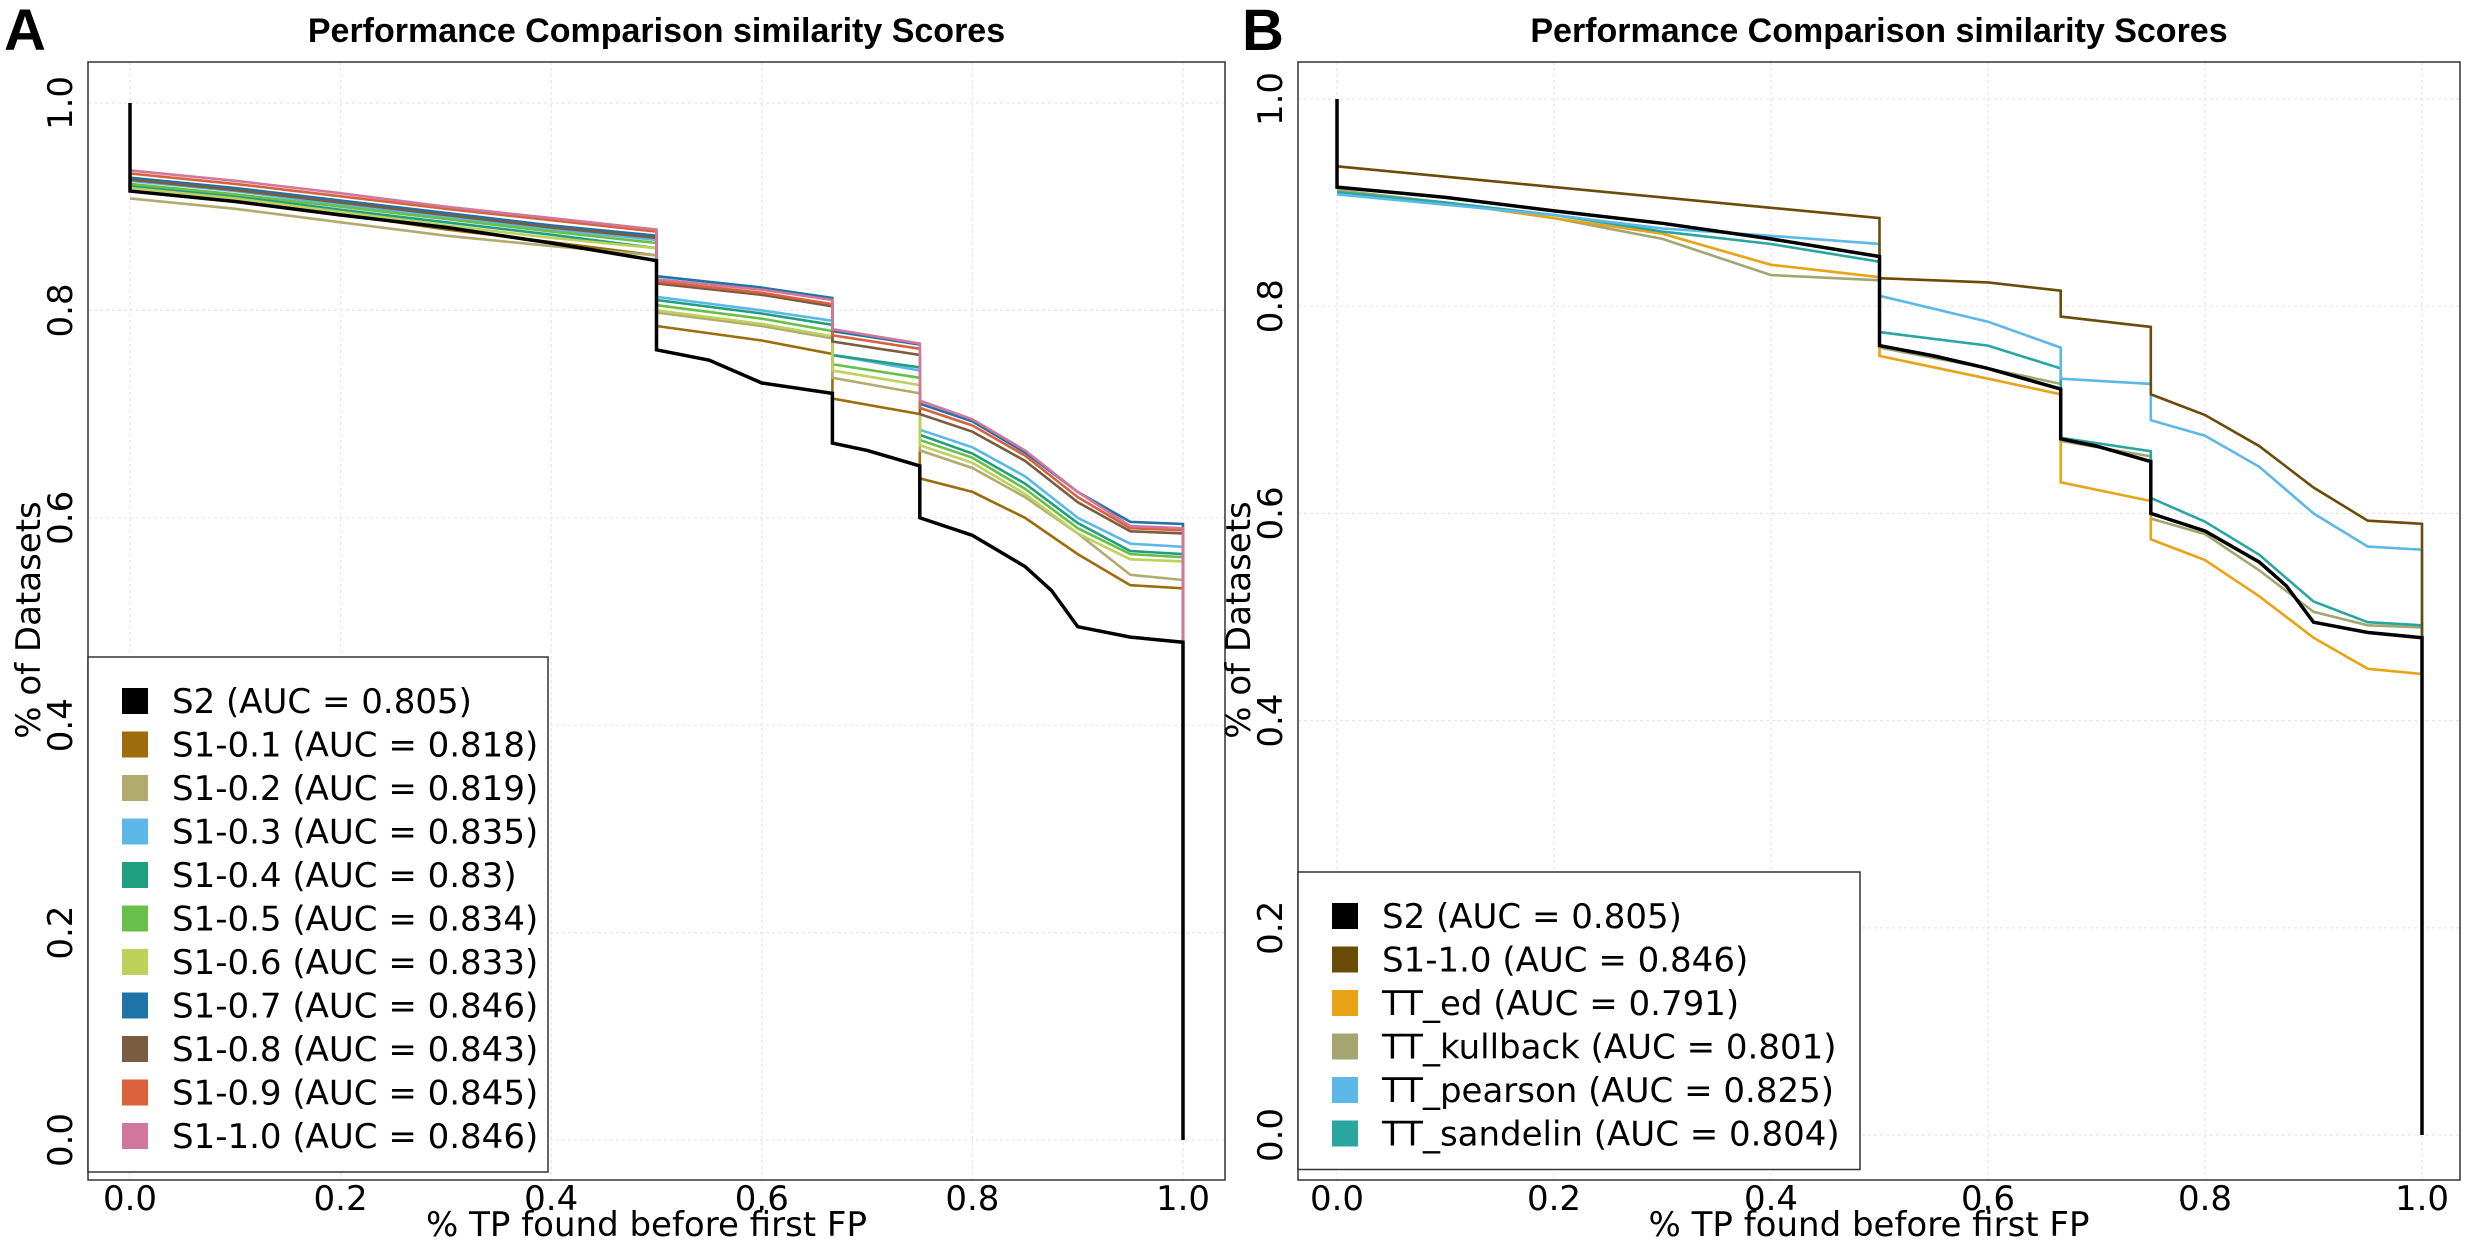 The image size is (2480, 1240). What do you see at coordinates (1608, 1048) in the screenshot?
I see `legend-label: TT_kullback (AUC = 0.801)` at bounding box center [1608, 1048].